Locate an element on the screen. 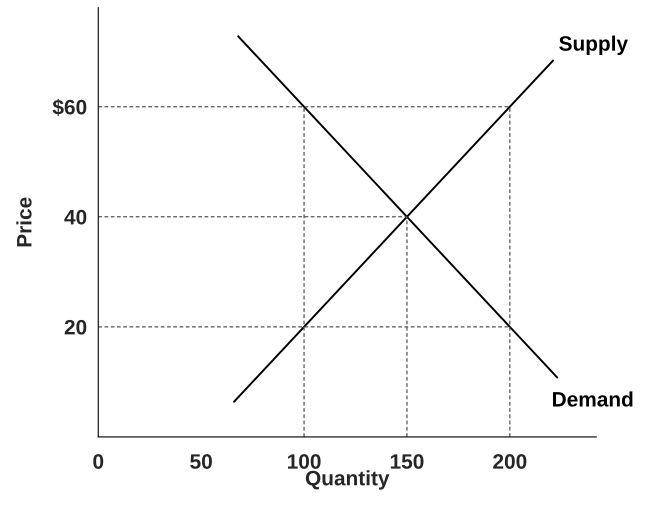 The height and width of the screenshot is (514, 664). x-tick-label: 200 is located at coordinates (509, 461).